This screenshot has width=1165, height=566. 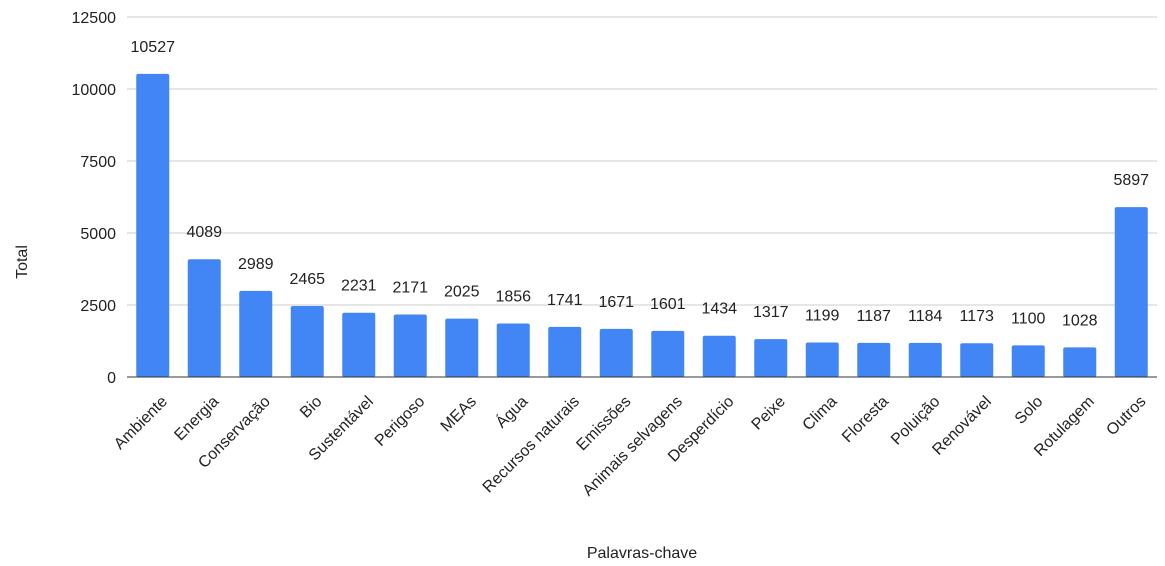 I want to click on data-label: 1671, so click(x=616, y=302).